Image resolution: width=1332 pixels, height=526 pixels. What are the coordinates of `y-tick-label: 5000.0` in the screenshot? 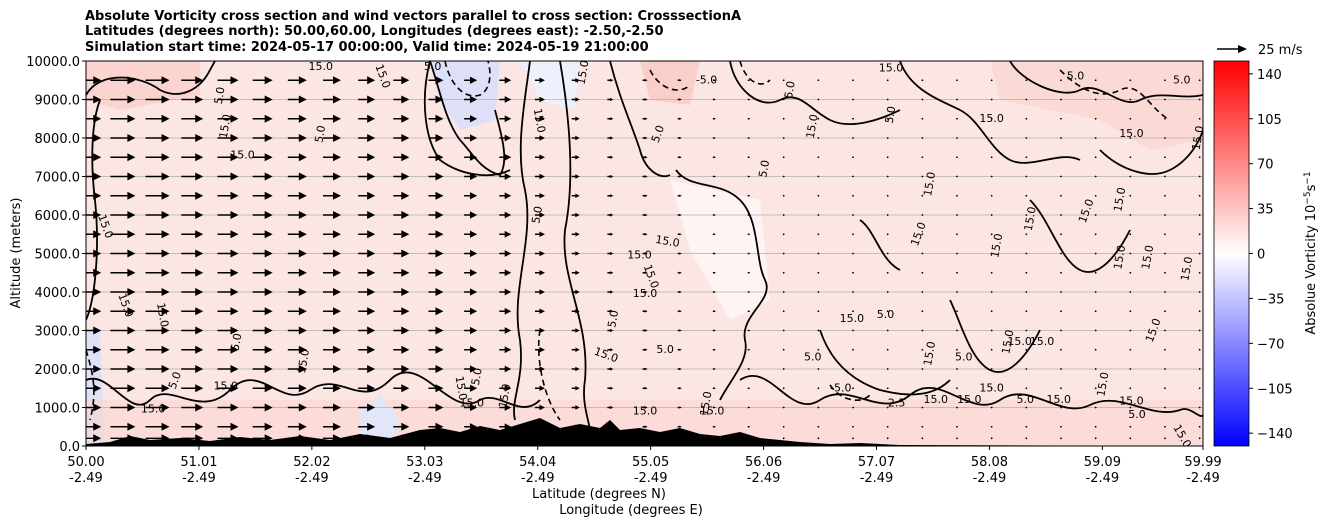 It's located at (58, 255).